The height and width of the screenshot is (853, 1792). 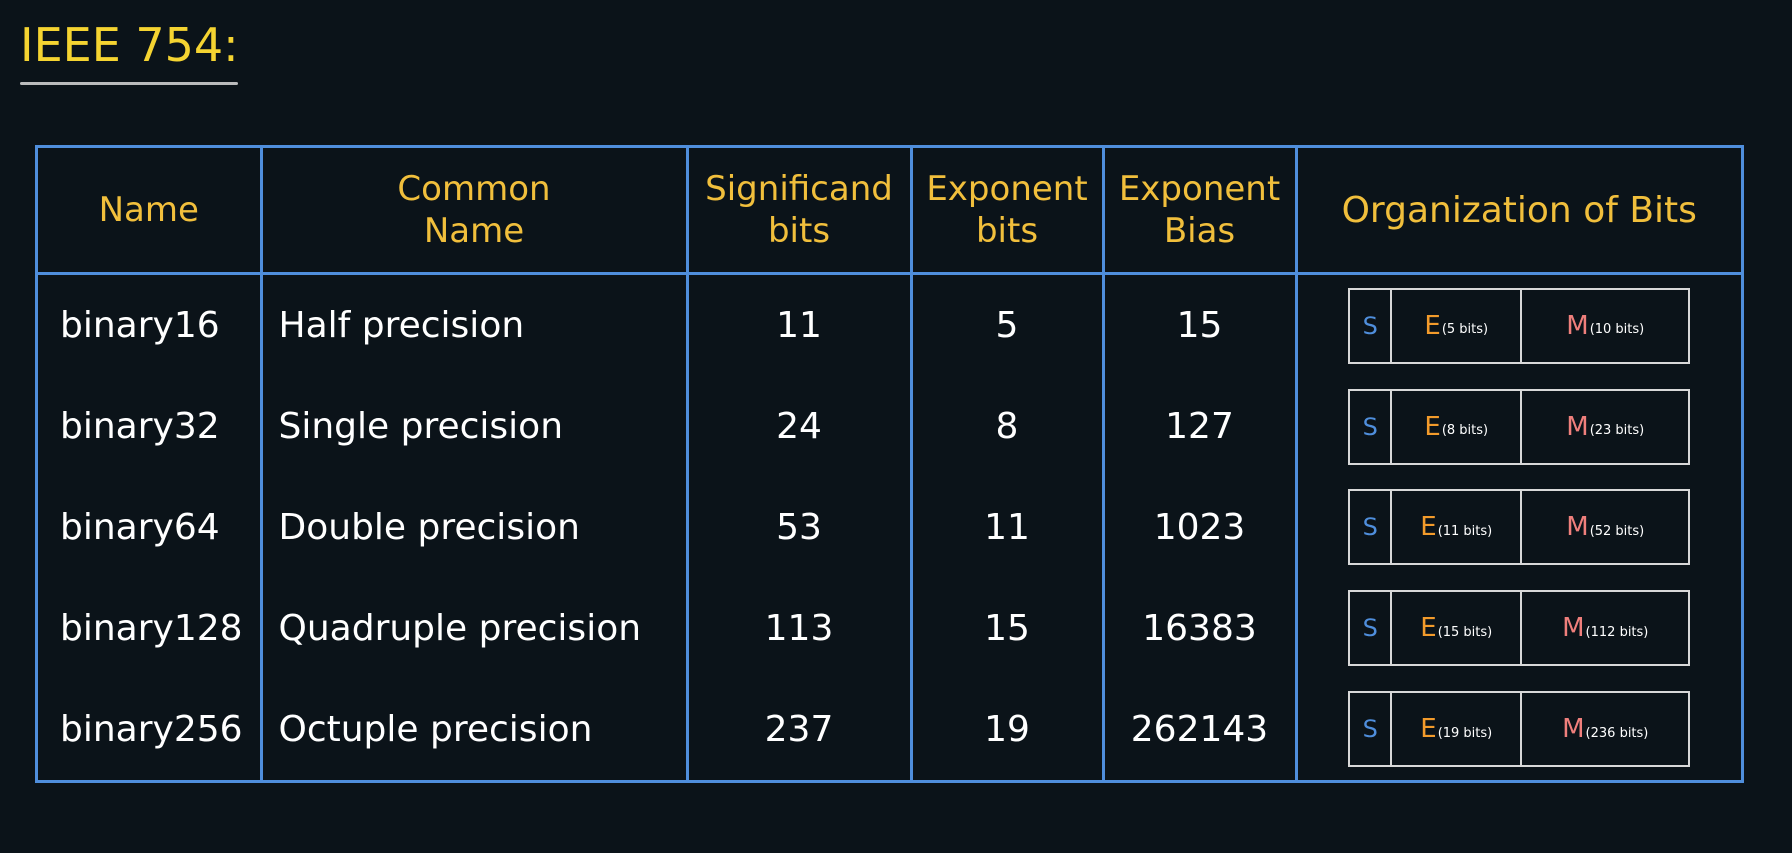 I want to click on page-title: IEEE 754:, so click(x=129, y=45).